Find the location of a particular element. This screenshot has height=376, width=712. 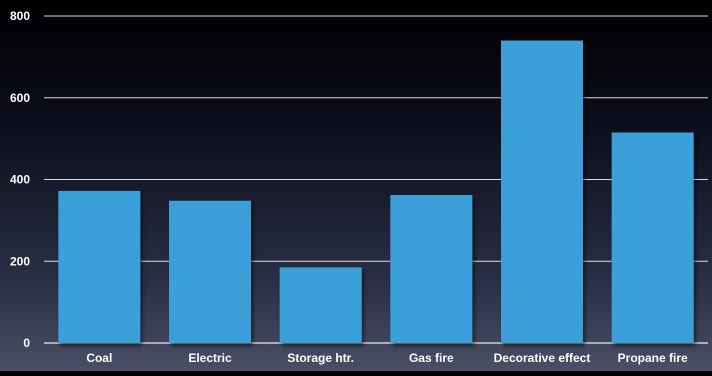

y-tick-label: 800 is located at coordinates (20, 16).